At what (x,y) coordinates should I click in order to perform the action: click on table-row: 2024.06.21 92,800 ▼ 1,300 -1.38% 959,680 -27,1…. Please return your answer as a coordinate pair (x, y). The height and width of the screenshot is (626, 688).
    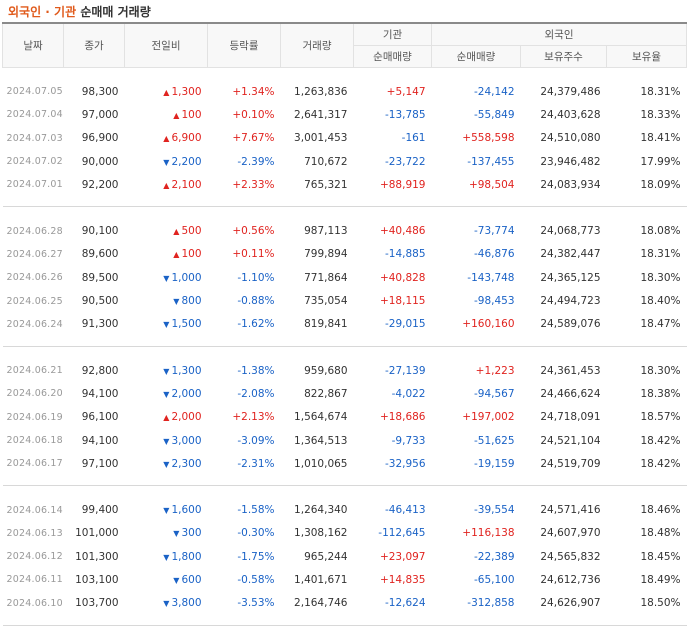
    Looking at the image, I should click on (345, 370).